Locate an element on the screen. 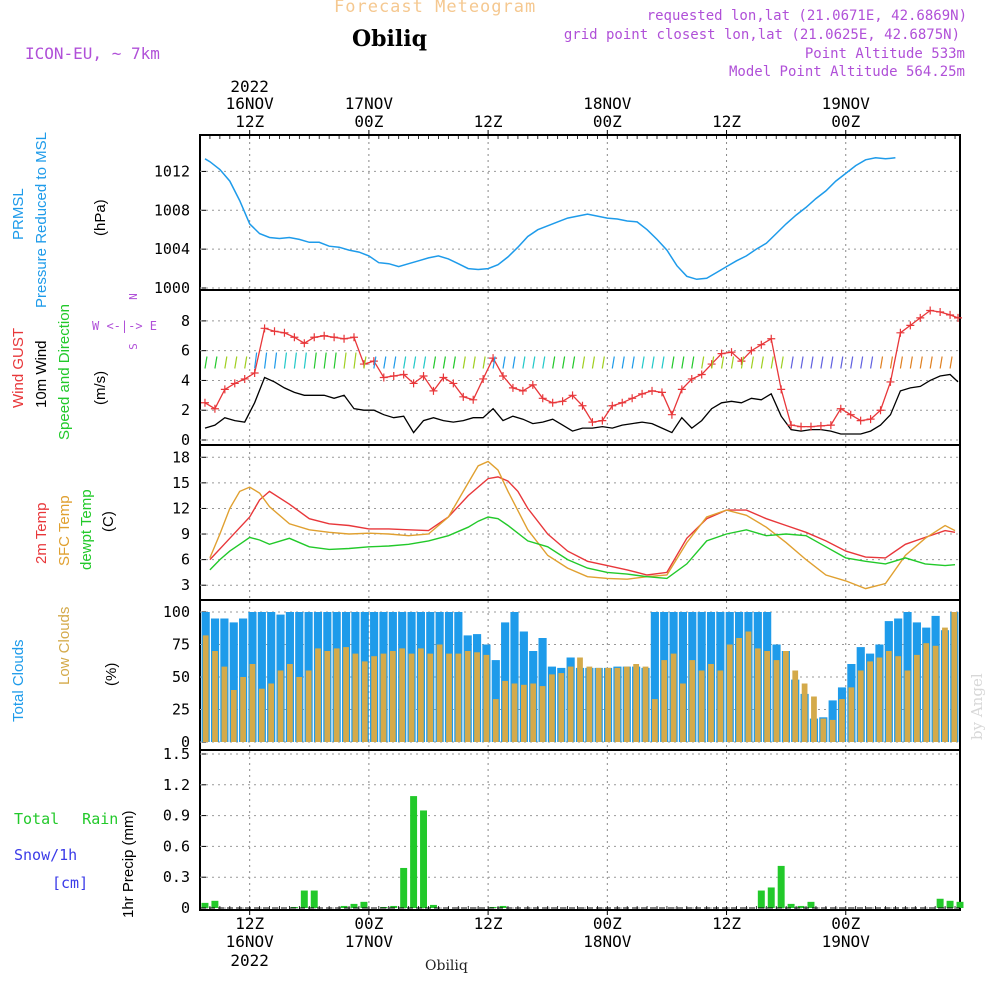  temperature-ytick-0: 3 is located at coordinates (185, 585).